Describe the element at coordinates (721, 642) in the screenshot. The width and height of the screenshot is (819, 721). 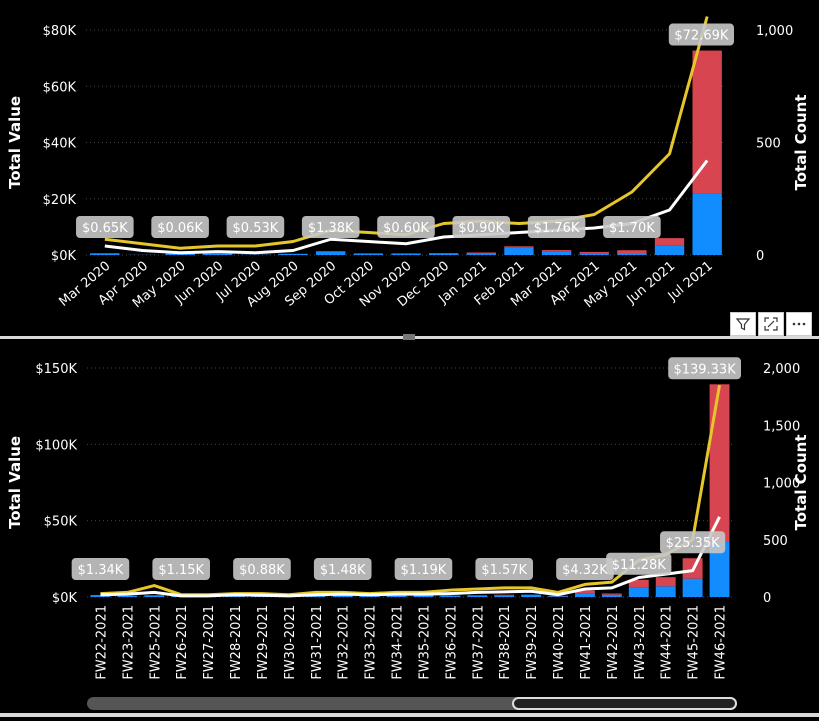
I see `x-tick-label: FW46-2021` at that location.